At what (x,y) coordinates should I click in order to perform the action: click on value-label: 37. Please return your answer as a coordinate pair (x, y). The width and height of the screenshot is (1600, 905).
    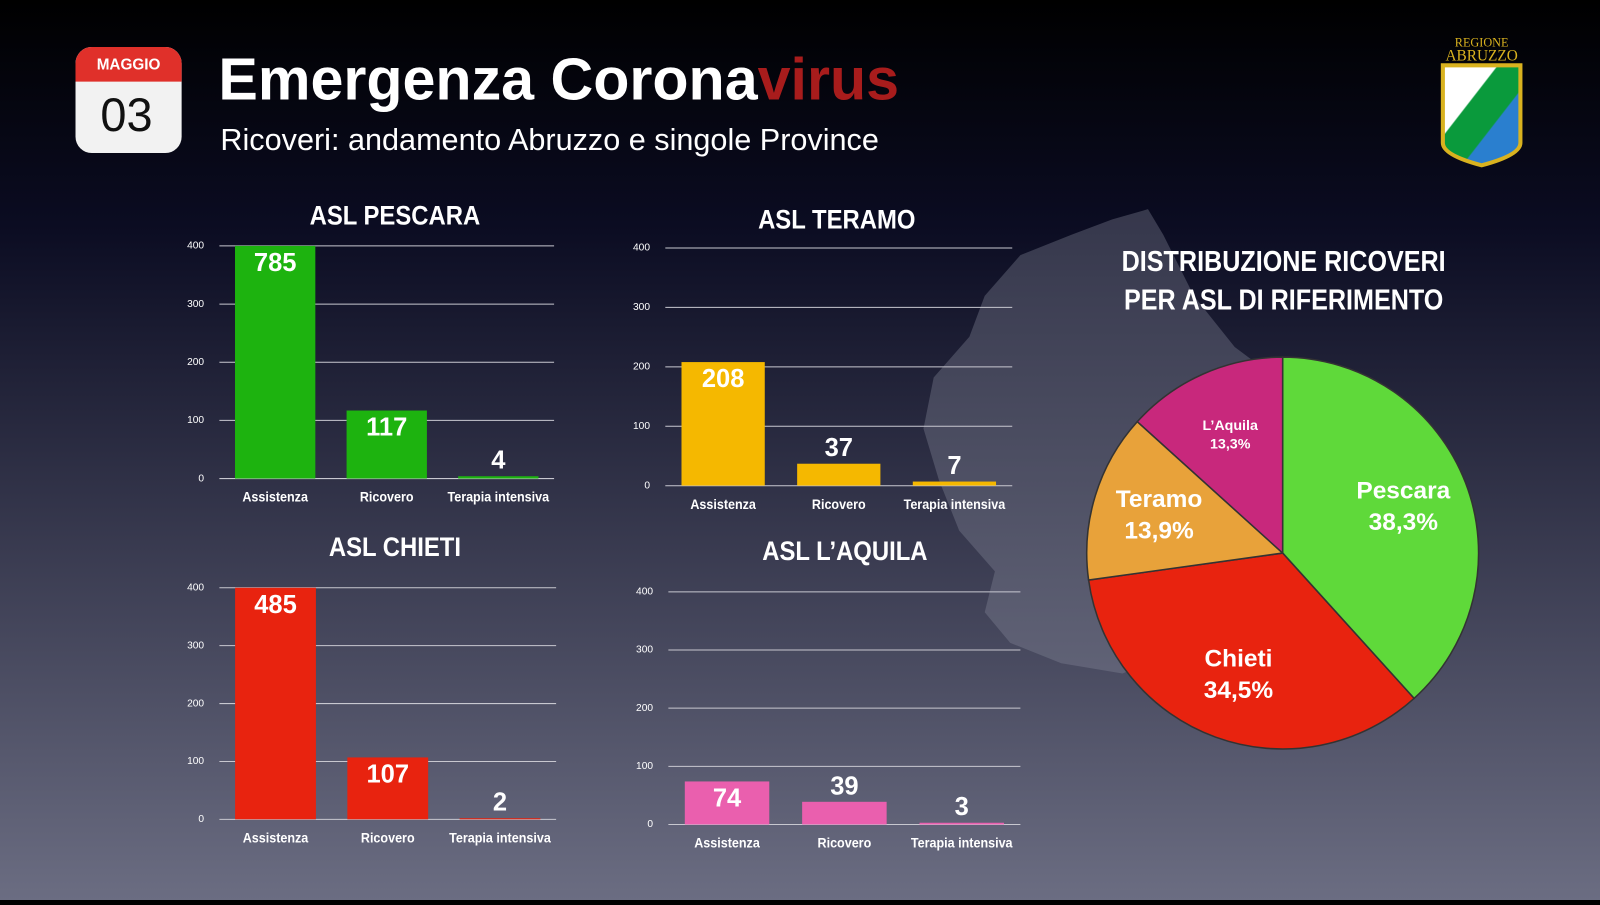
    Looking at the image, I should click on (839, 448).